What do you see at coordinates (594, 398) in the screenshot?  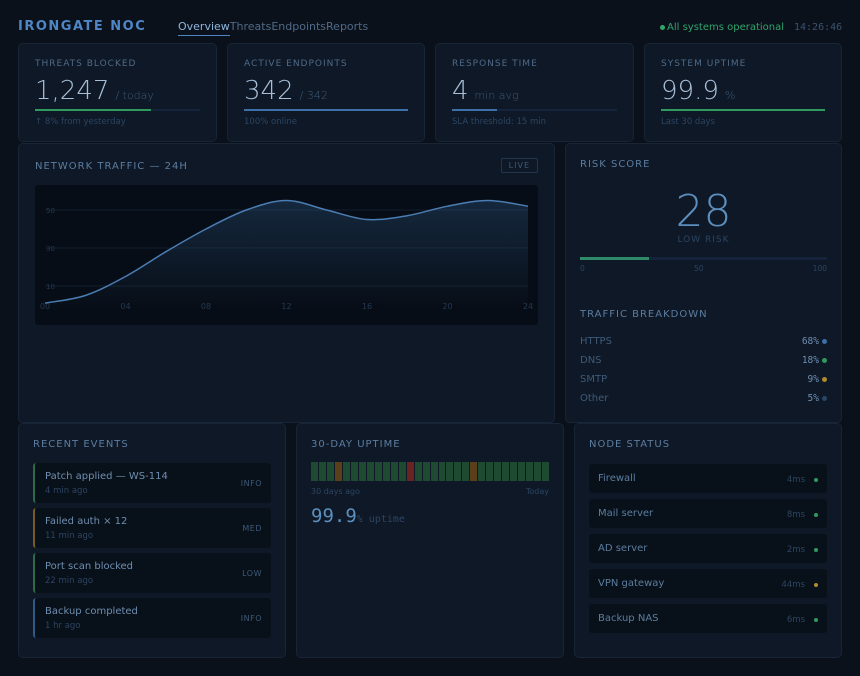 I see `breakdown-name: Other` at bounding box center [594, 398].